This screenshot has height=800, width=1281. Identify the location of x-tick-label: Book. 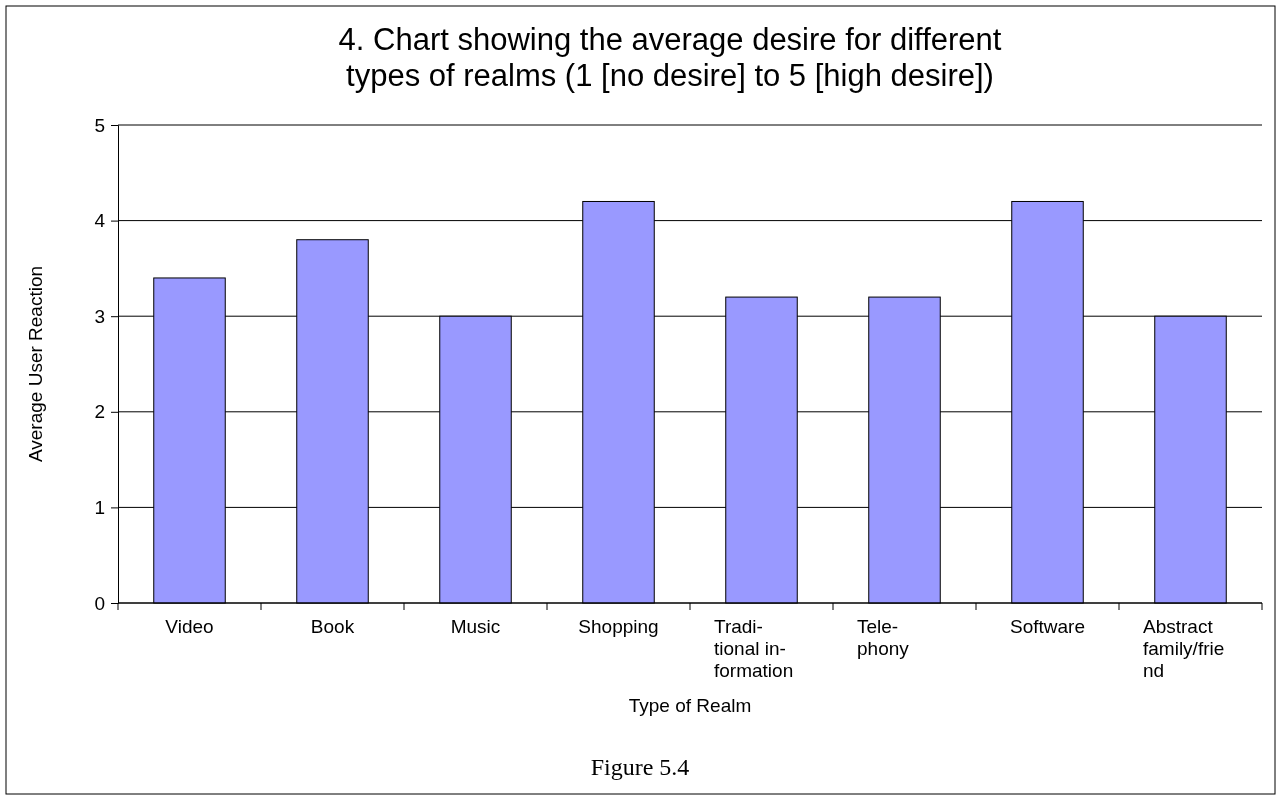
(332, 626).